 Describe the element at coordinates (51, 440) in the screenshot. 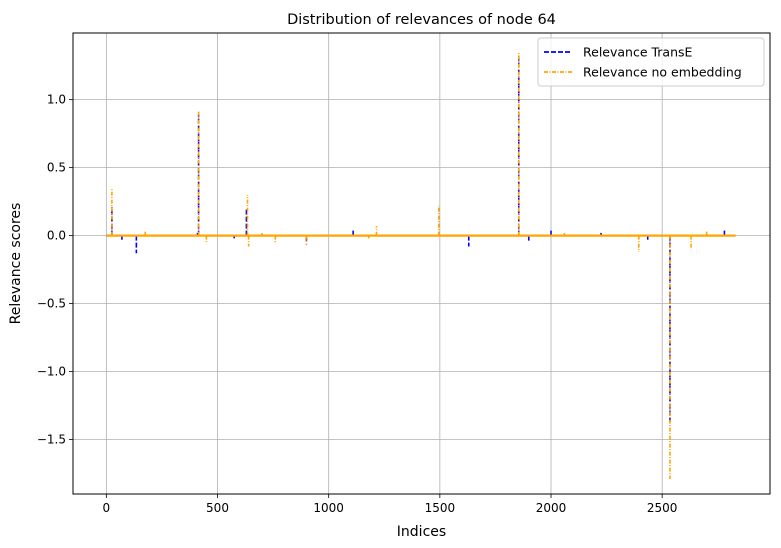

I see `y-tick-label: −1.5` at that location.